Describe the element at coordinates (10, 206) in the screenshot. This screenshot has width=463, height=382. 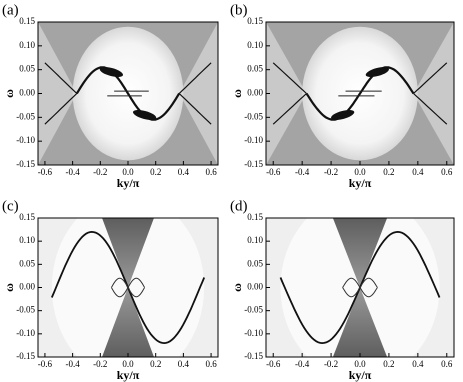
I see `panel-label: (c)` at that location.